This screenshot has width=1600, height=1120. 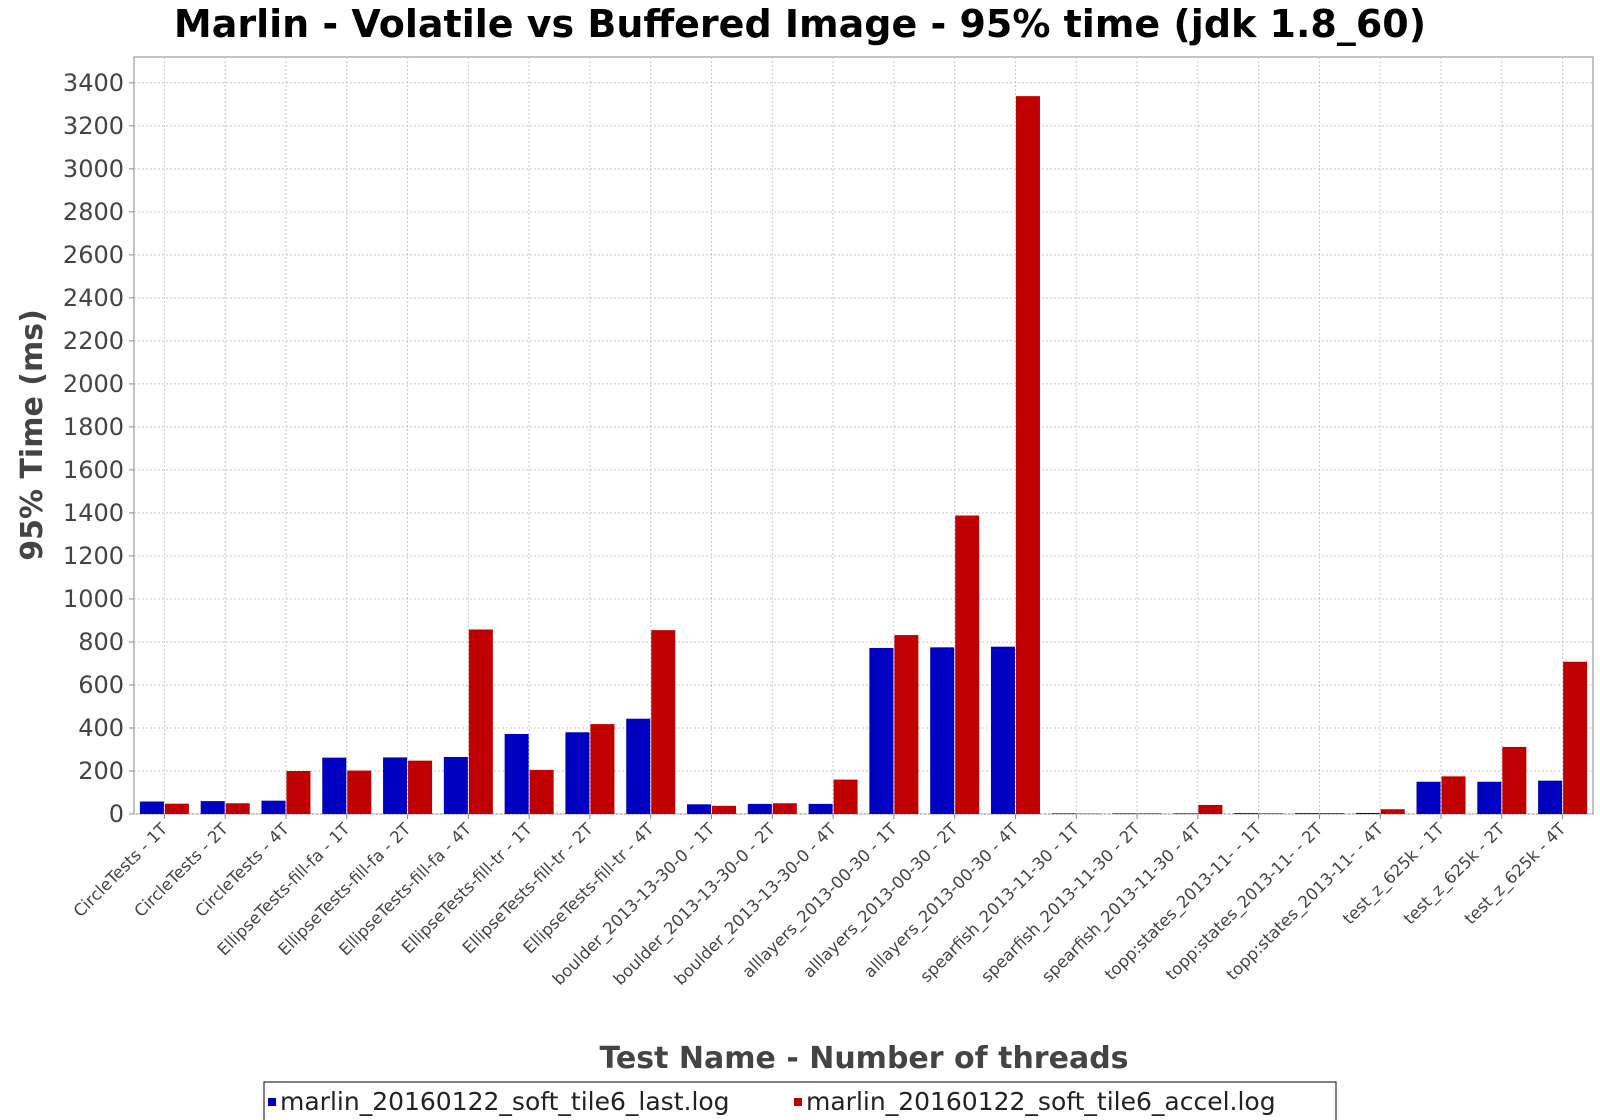 I want to click on y-tick-label: 2800, so click(x=93, y=212).